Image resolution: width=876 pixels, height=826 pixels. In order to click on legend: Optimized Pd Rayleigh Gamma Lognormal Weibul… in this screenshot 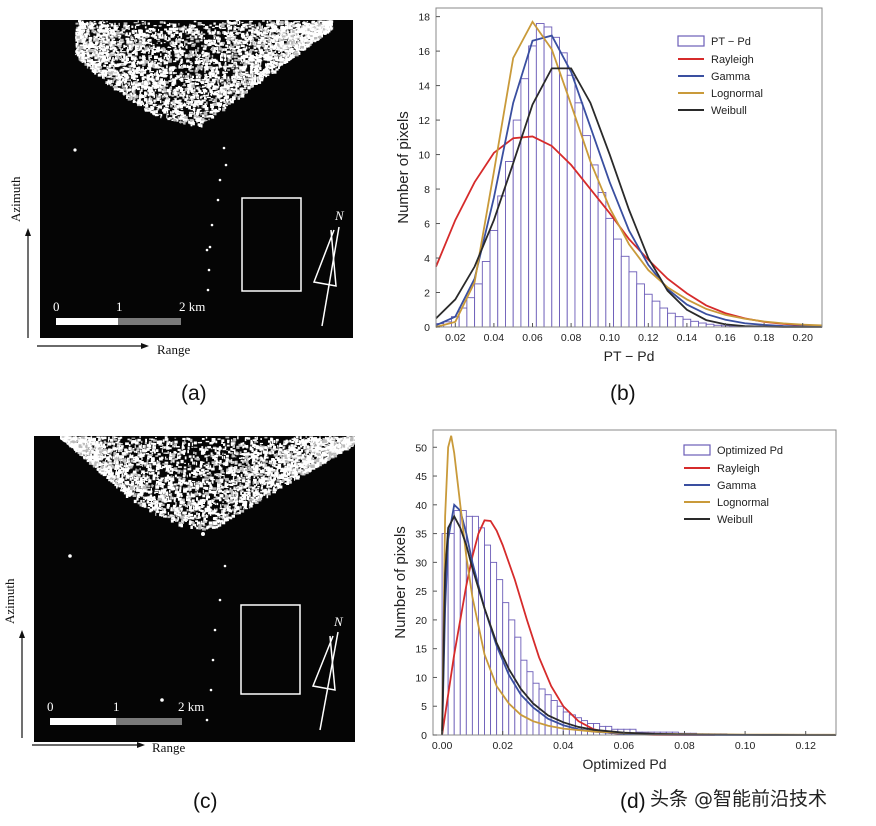, I will do `click(733, 485)`.